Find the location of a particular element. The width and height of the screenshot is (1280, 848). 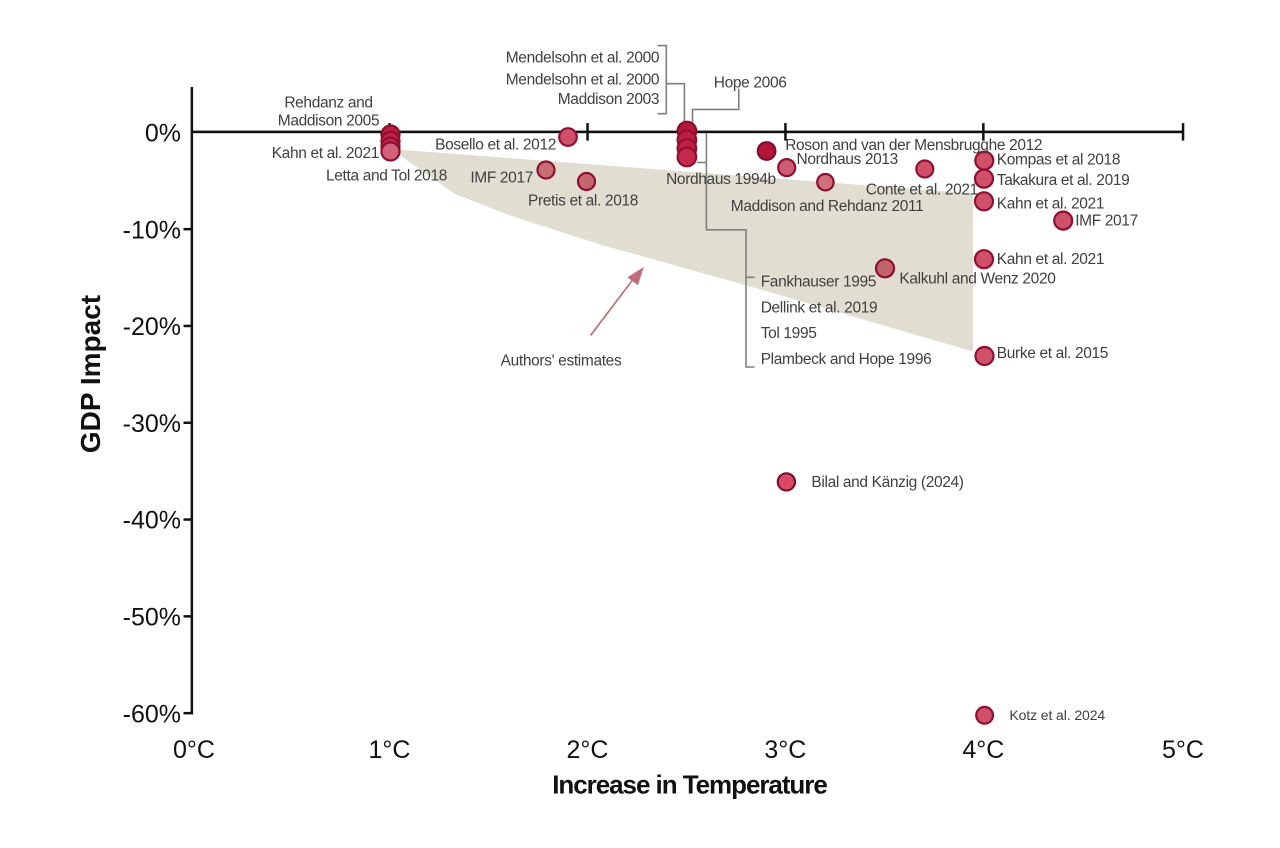

svg-text: Takakura et al. 2019 is located at coordinates (1063, 180).